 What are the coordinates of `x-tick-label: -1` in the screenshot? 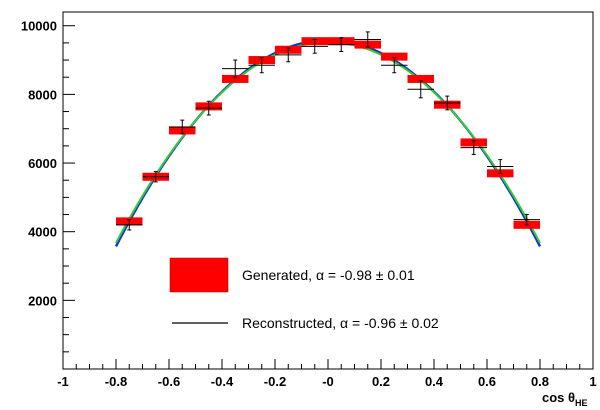 It's located at (63, 381).